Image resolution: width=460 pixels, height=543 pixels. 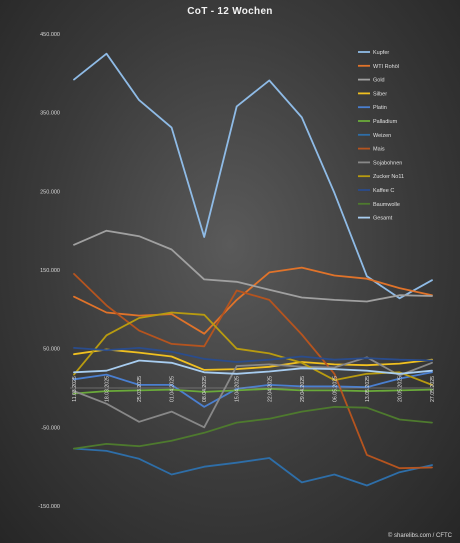 I want to click on legend-label: Sojabohnen, so click(x=387, y=163).